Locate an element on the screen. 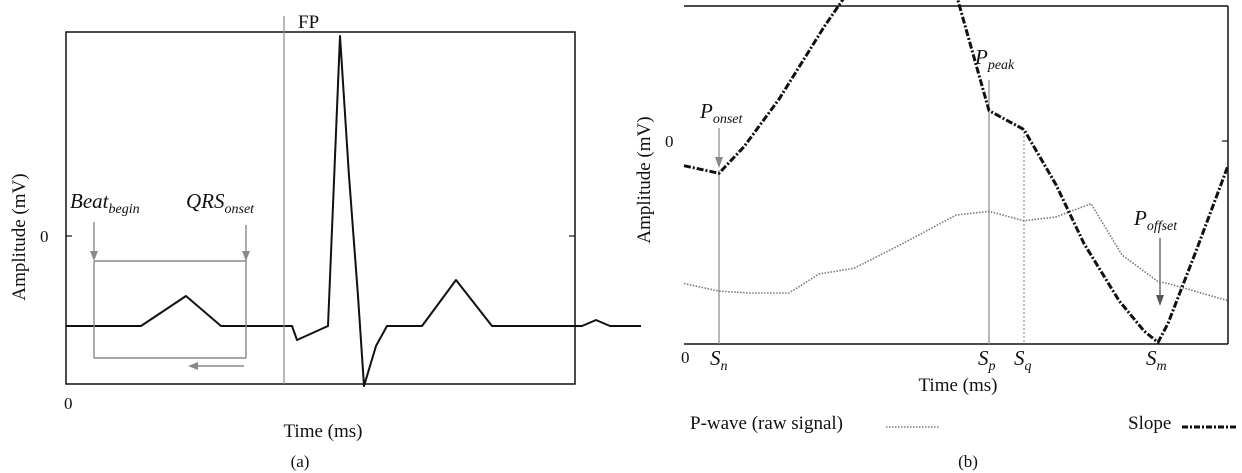  fp-label: FP is located at coordinates (308, 22).